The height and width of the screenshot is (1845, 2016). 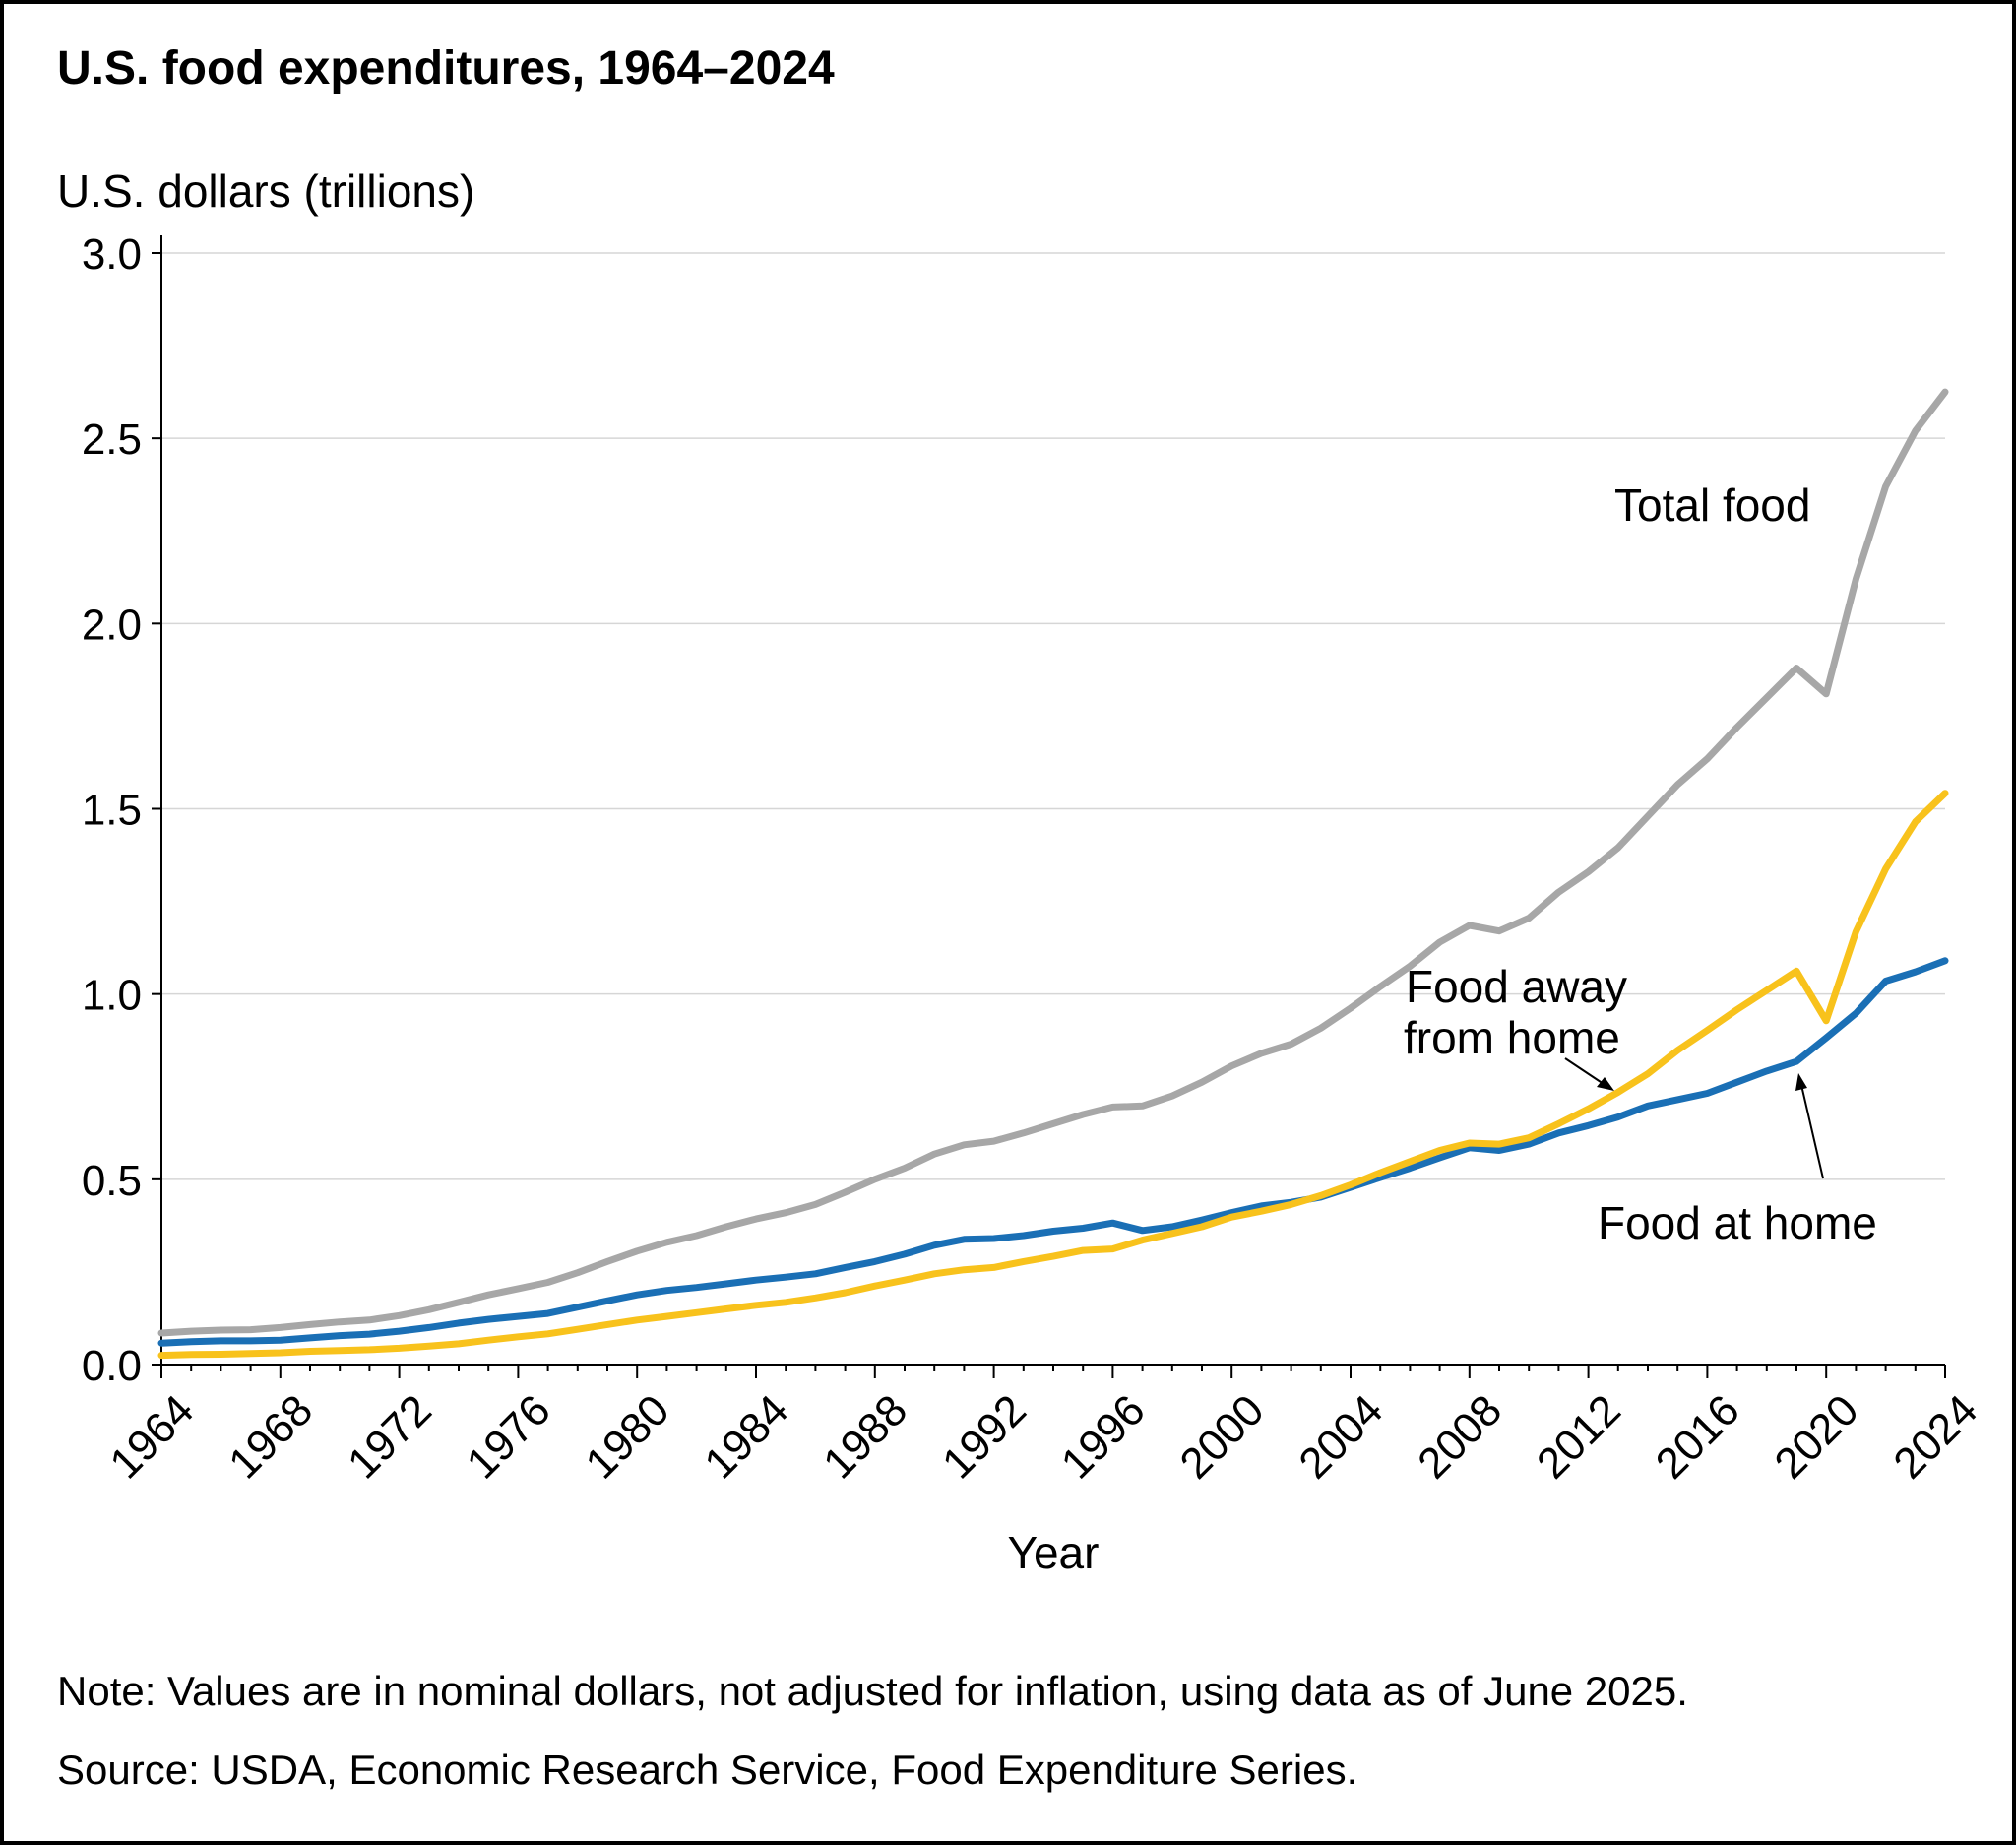 What do you see at coordinates (1801, 1082) in the screenshot?
I see `arrow-head-food-at-home` at bounding box center [1801, 1082].